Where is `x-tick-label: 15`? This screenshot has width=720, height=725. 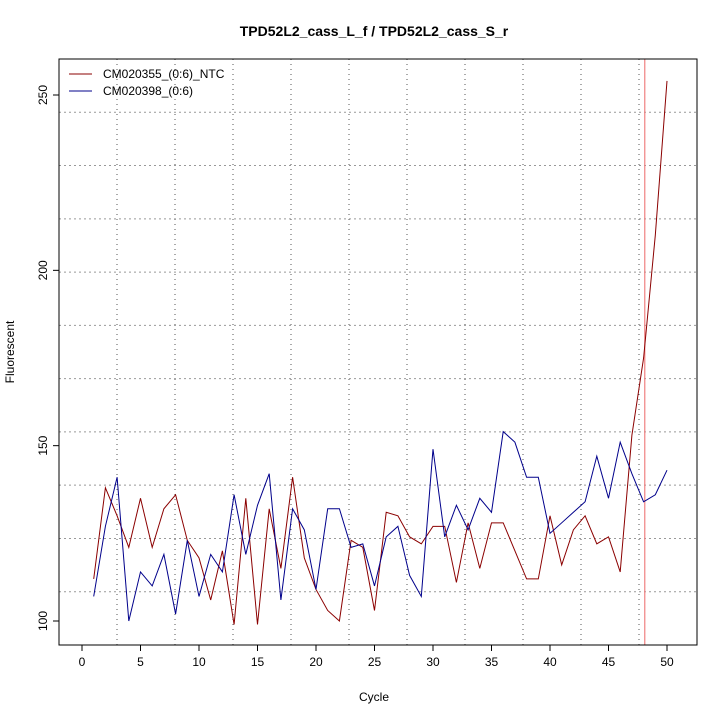 x-tick-label: 15 is located at coordinates (258, 662).